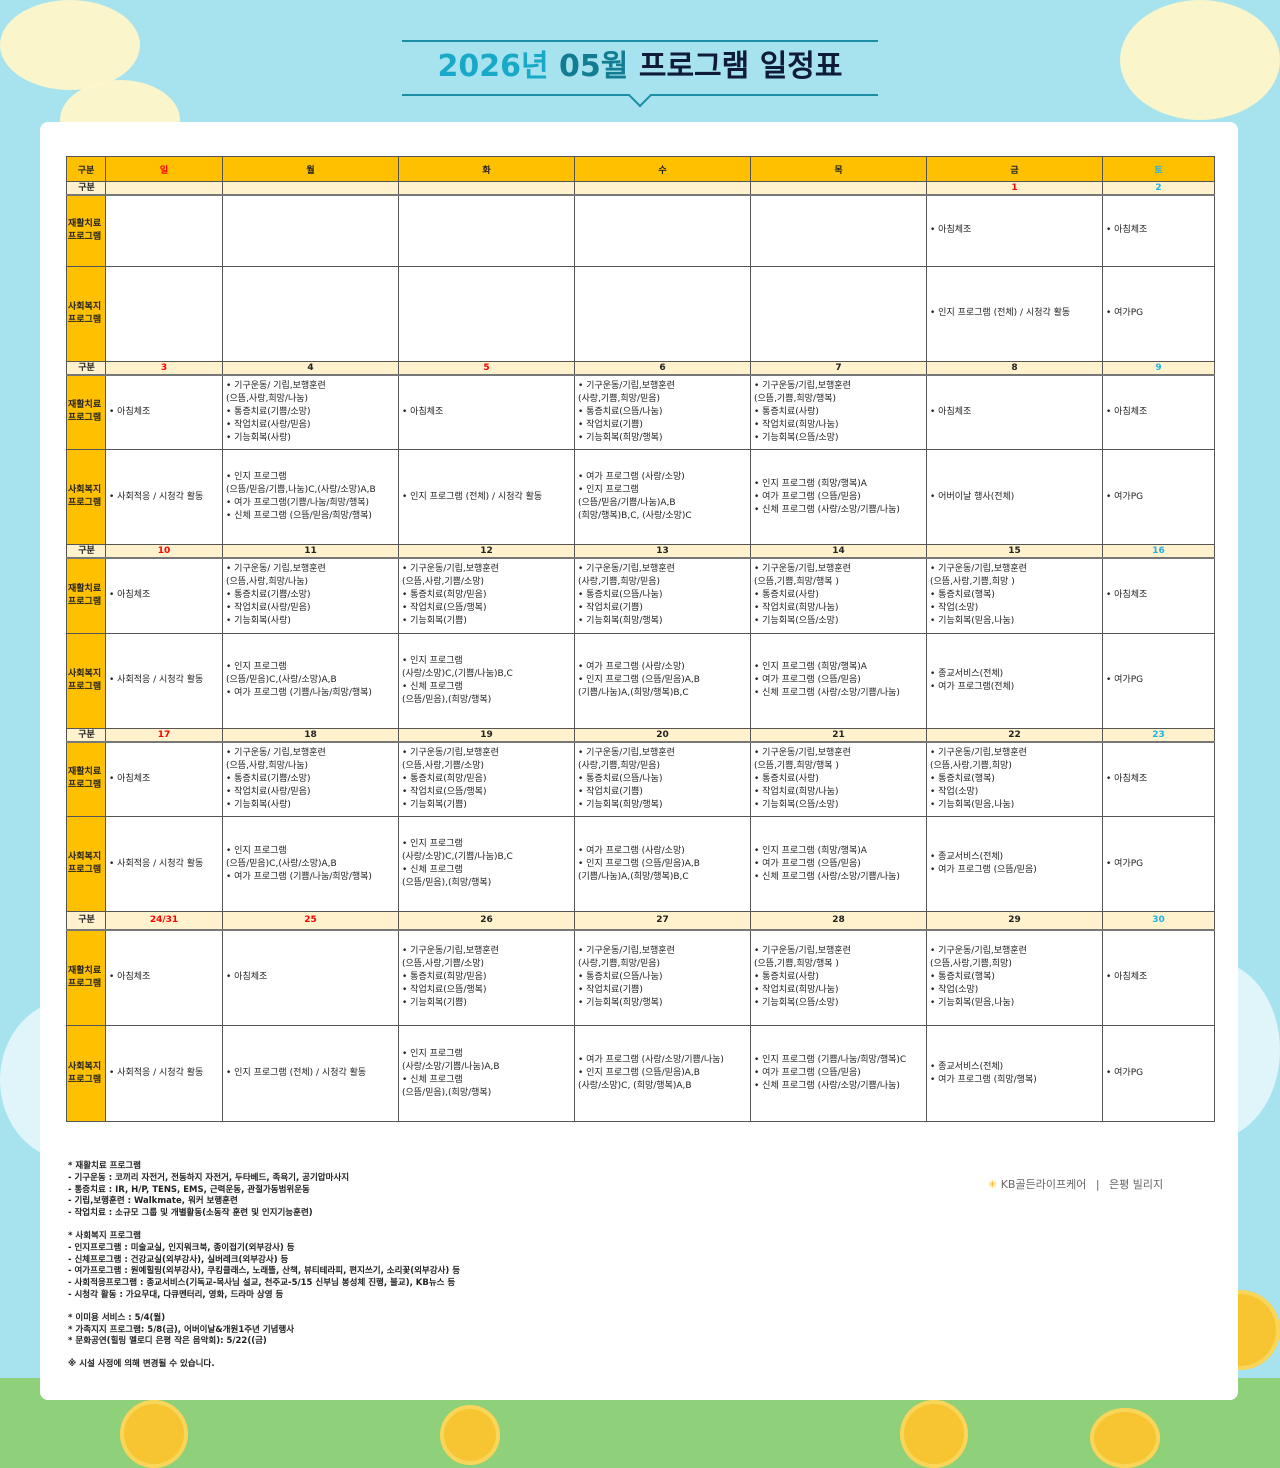 This screenshot has height=1468, width=1280. Describe the element at coordinates (796, 621) in the screenshot. I see `schedule-line: • 기능회복(으뜸/소망)` at that location.